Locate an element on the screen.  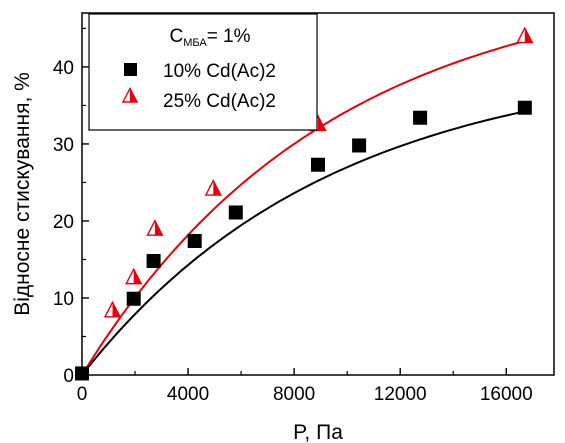
legend: CМБА= 1% 10% Cd(Ac)2 25% Cd(Ac)2 is located at coordinates (203, 72).